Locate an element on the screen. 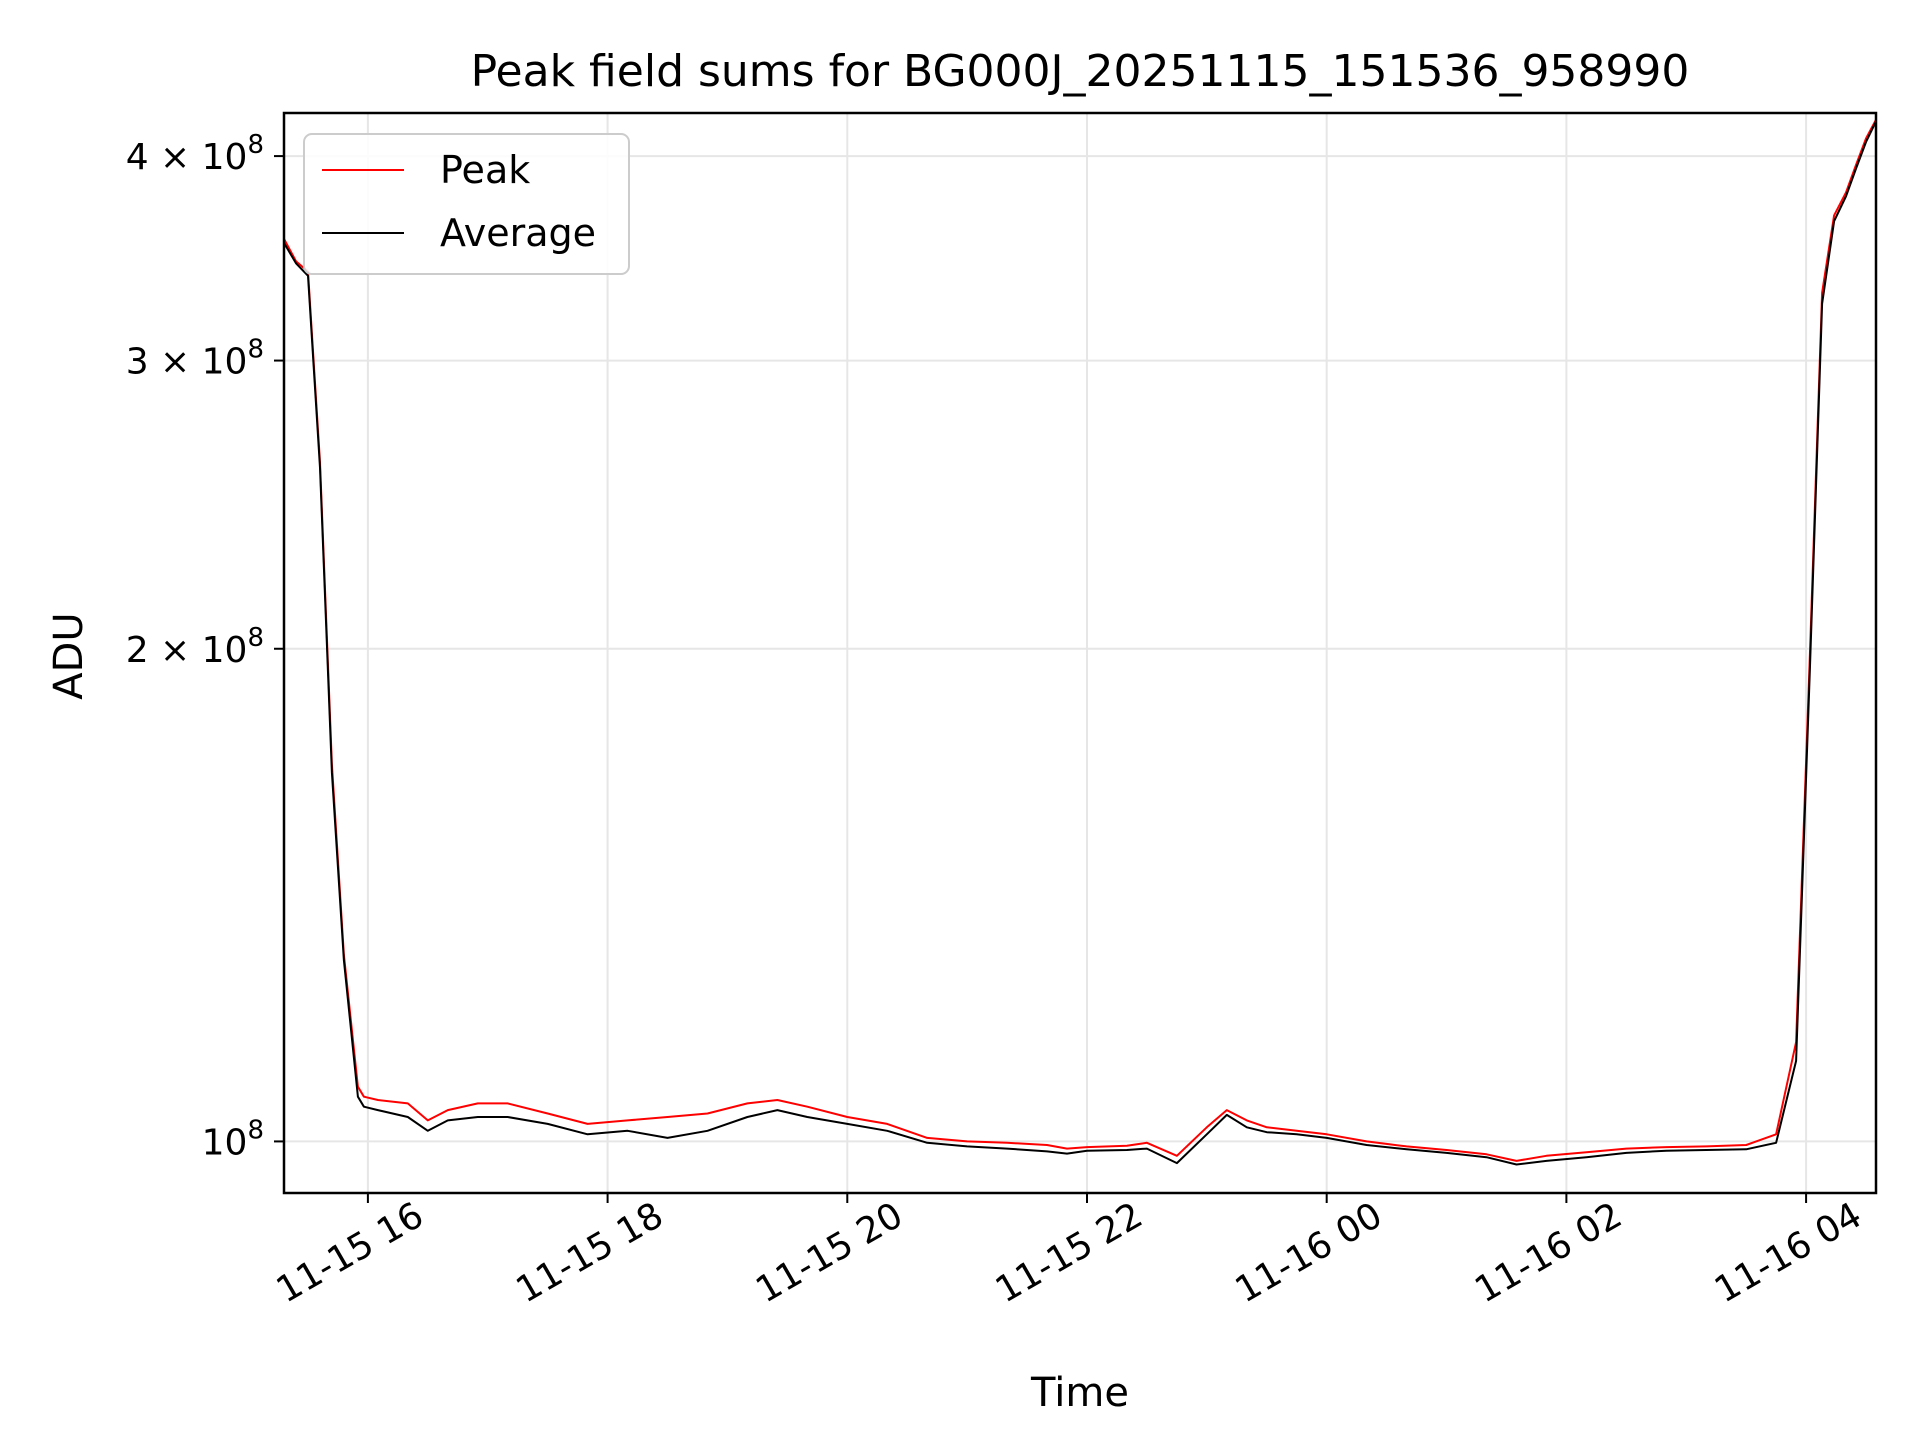  y-tick-label: 4 × 108 is located at coordinates (195, 154).